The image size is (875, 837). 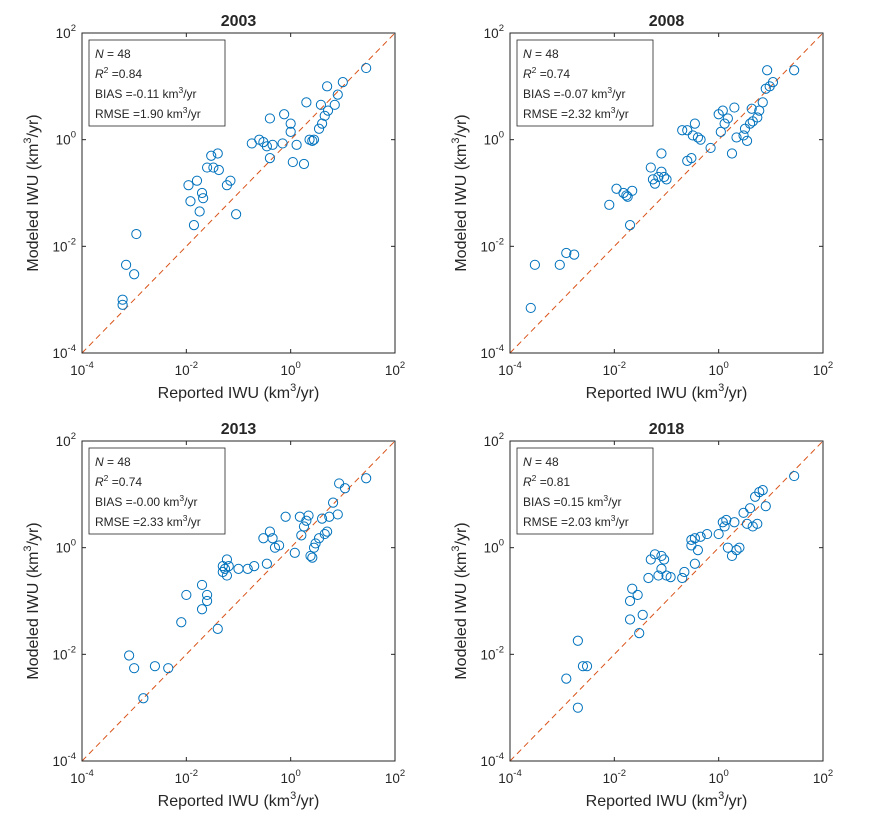 I want to click on stat-rmse: RMSE =1.90 km3/yr, so click(x=148, y=113).